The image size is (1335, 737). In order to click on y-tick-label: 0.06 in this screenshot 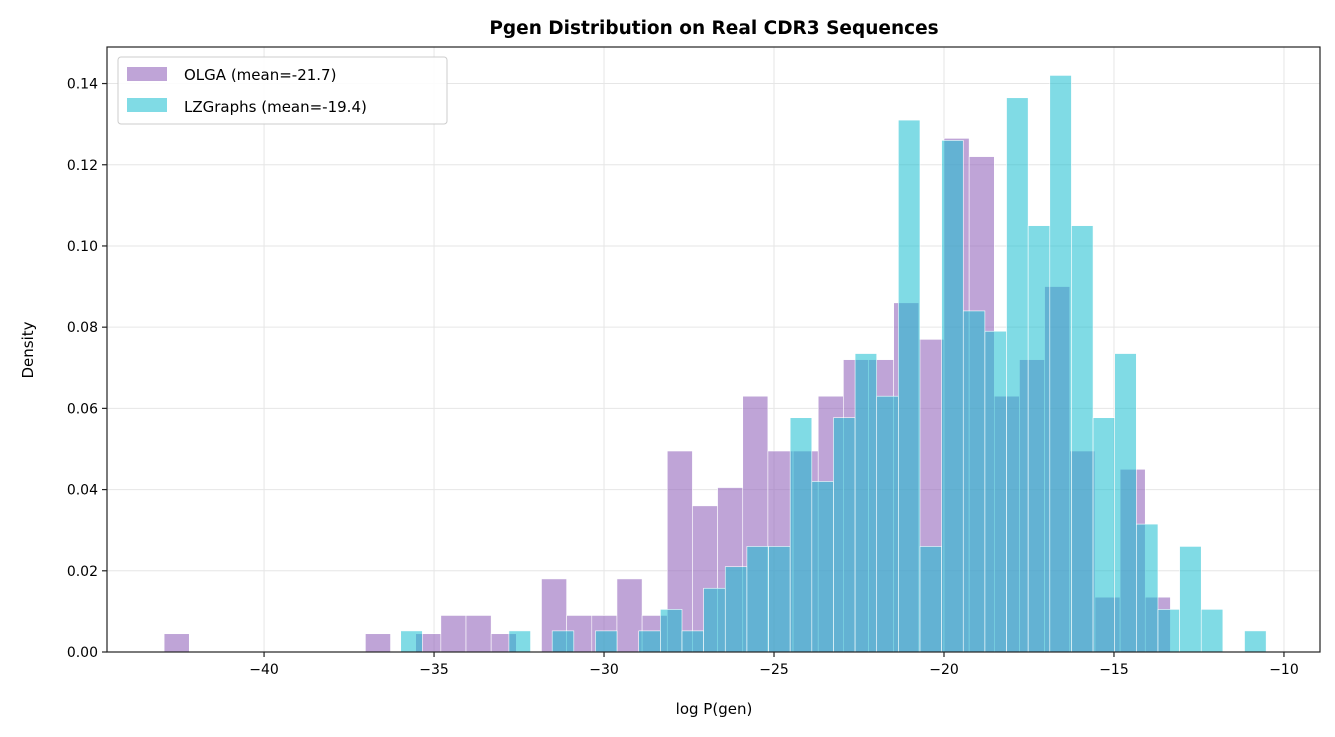, I will do `click(82, 409)`.